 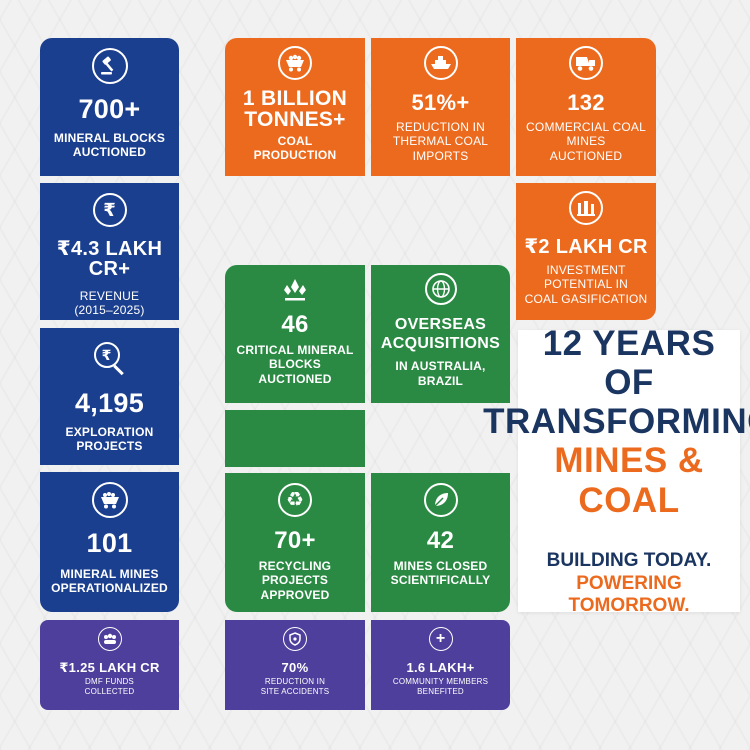 I want to click on stat-label-line: SCIENTIFICALLY, so click(x=440, y=580).